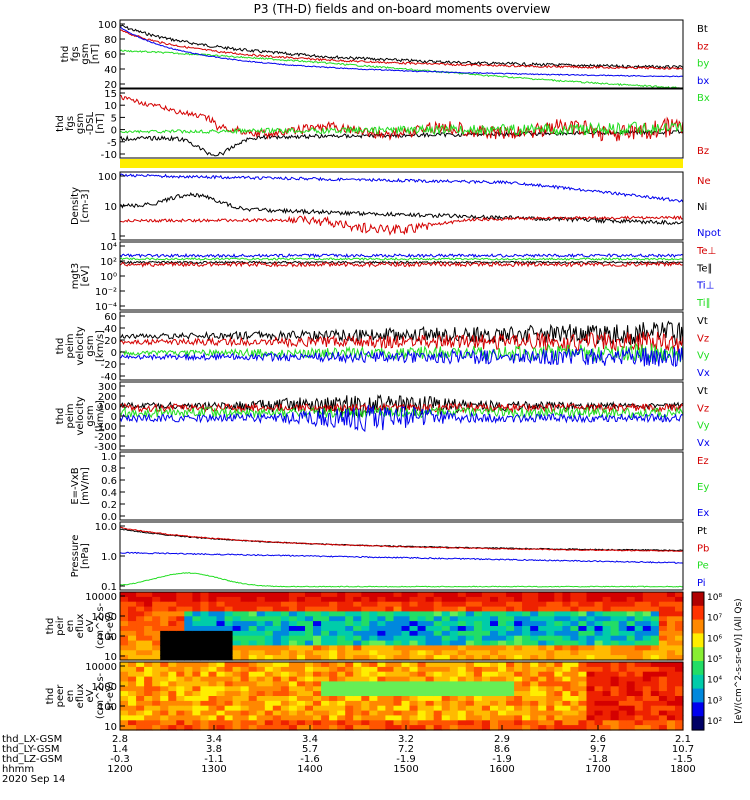 This screenshot has height=800, width=750. Describe the element at coordinates (105, 427) in the screenshot. I see `y-tick-label: -100` at that location.